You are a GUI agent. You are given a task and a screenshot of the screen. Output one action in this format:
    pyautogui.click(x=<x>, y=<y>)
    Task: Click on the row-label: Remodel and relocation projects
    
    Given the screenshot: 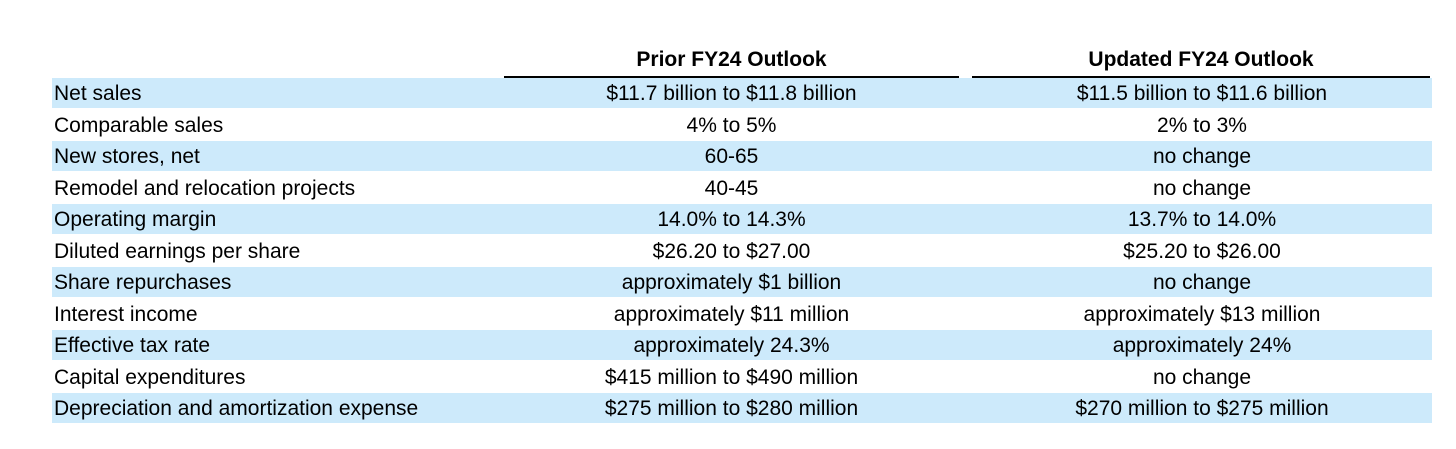 What is the action you would take?
    pyautogui.click(x=205, y=188)
    